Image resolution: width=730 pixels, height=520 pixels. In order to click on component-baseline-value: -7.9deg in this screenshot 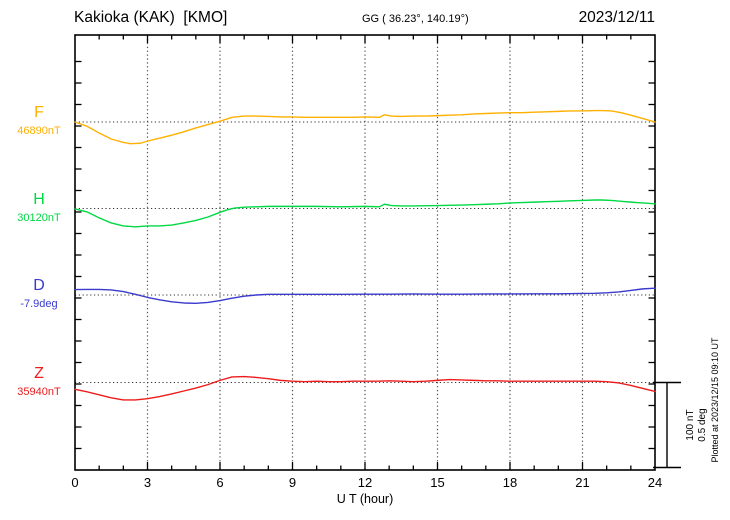, I will do `click(39, 304)`.